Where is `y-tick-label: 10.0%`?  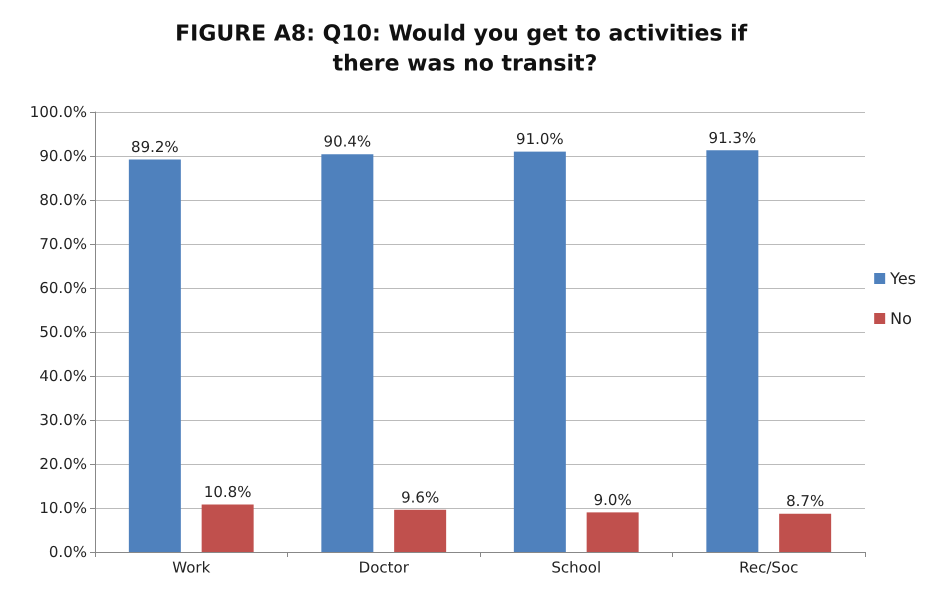
y-tick-label: 10.0% is located at coordinates (63, 508).